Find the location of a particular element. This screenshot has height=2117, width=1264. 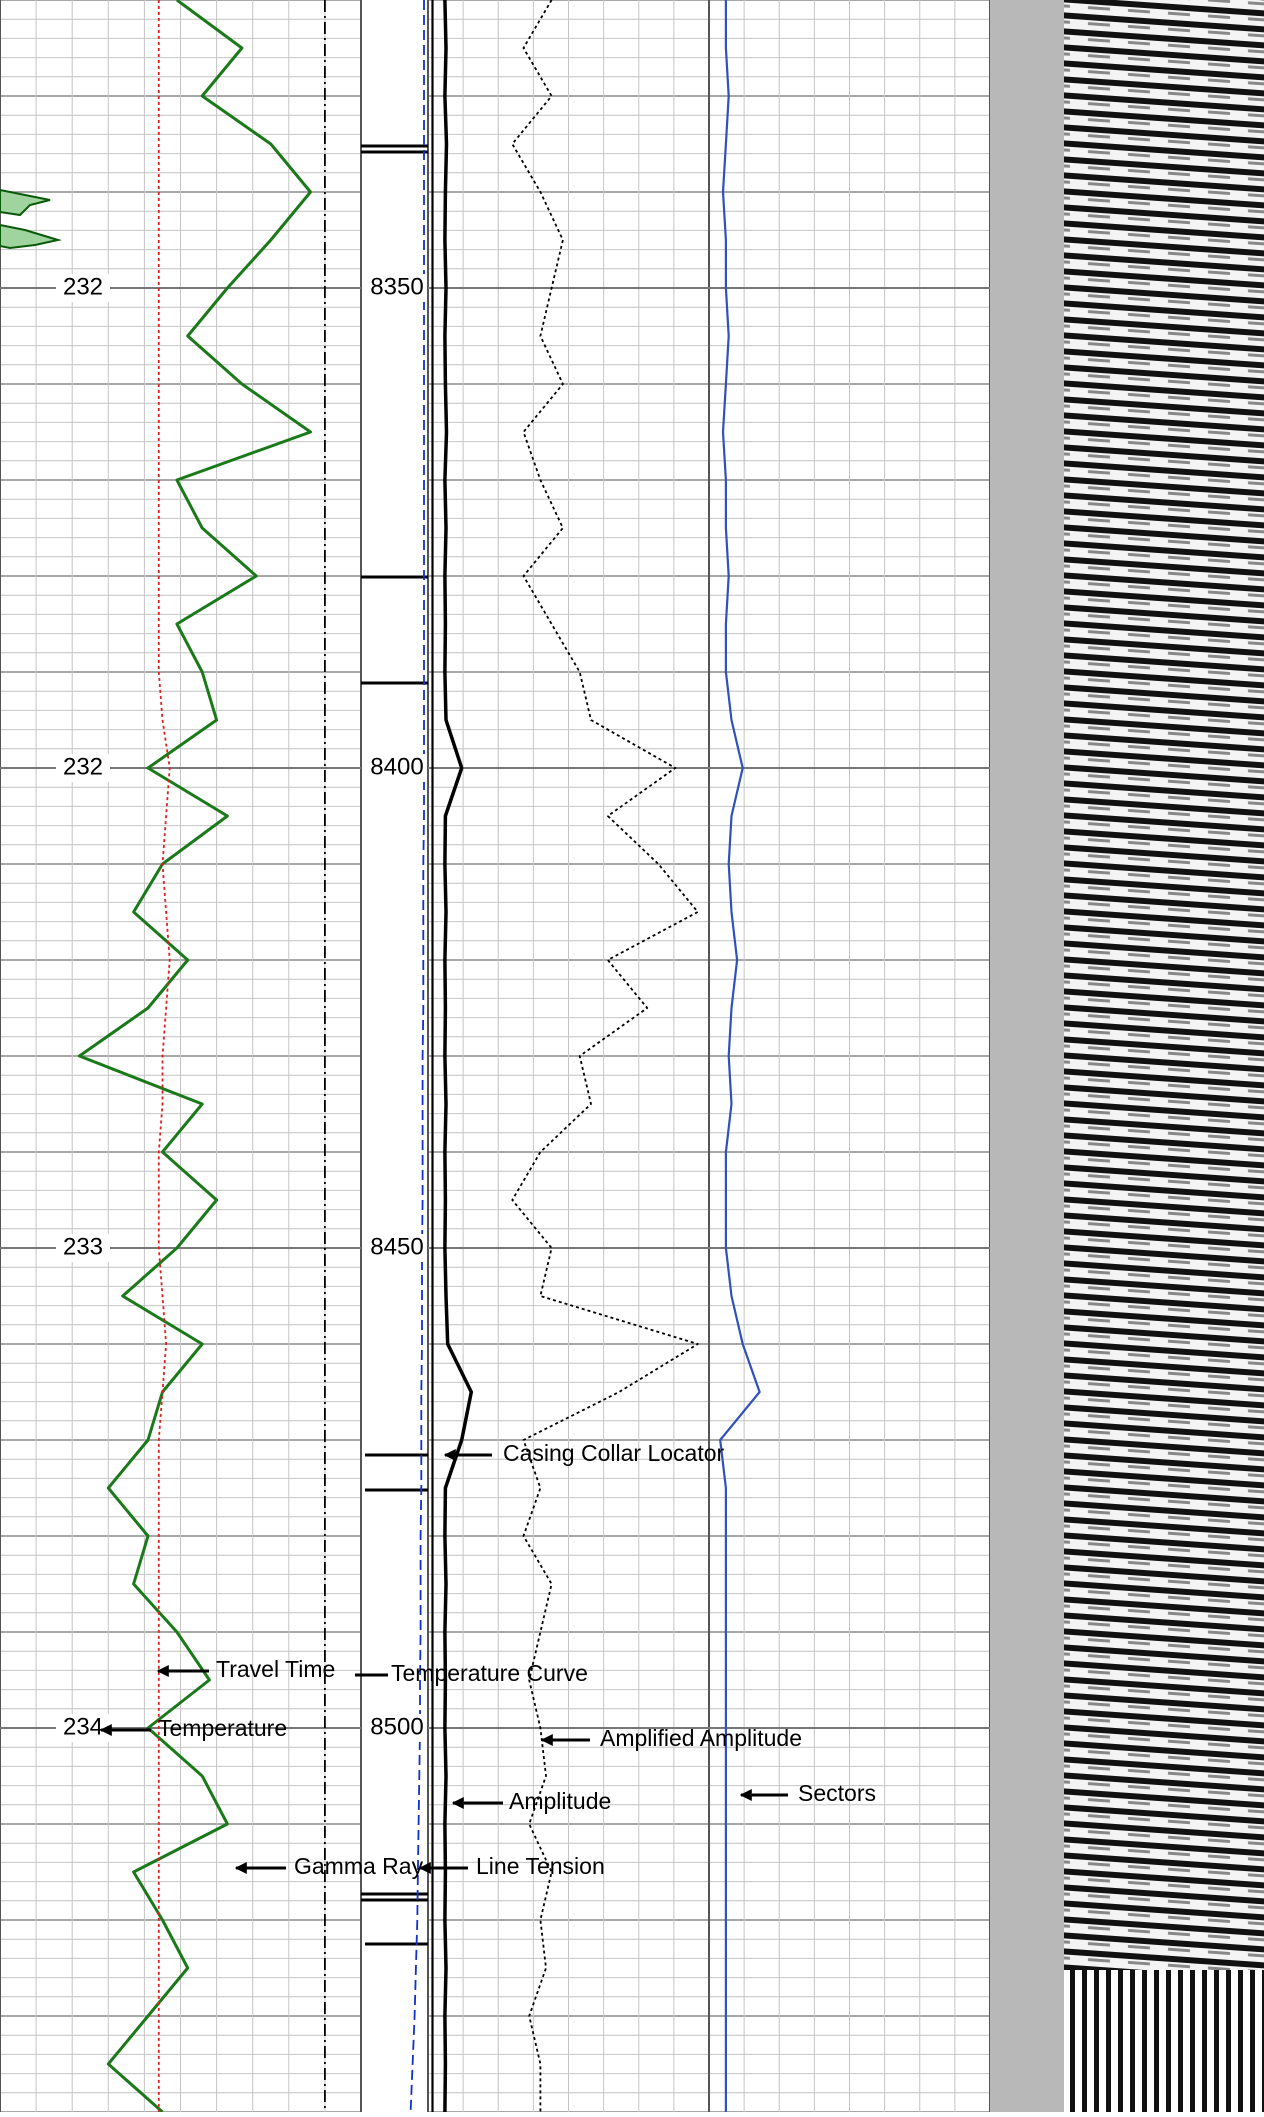

depth-label: 8450 is located at coordinates (396, 1246).